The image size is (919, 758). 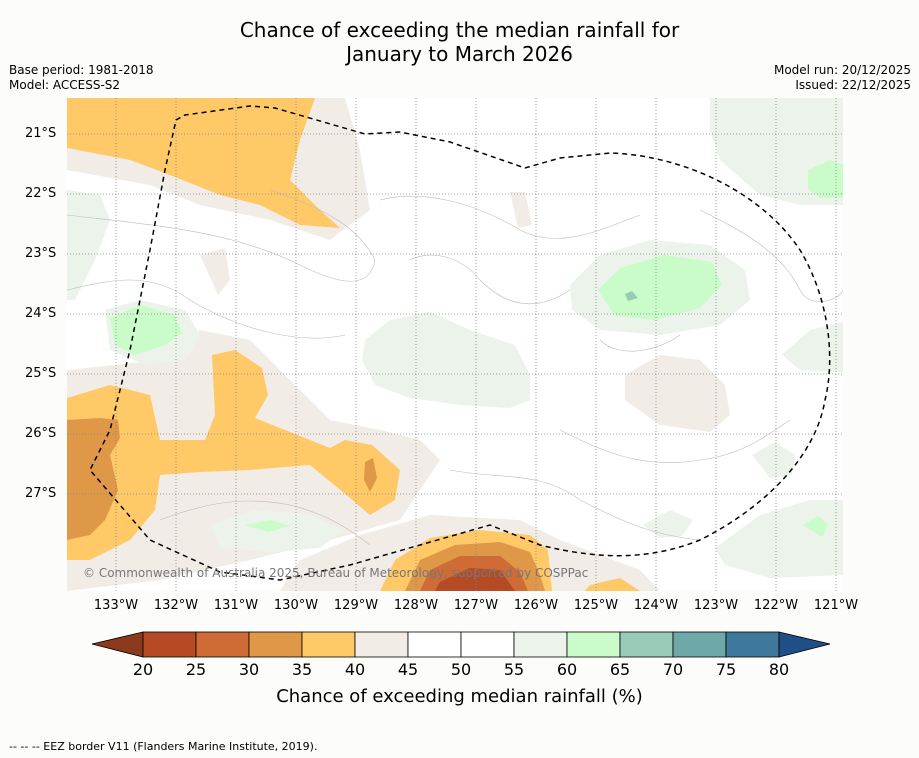 I want to click on lat-tick-label: 25°S, so click(x=41, y=373).